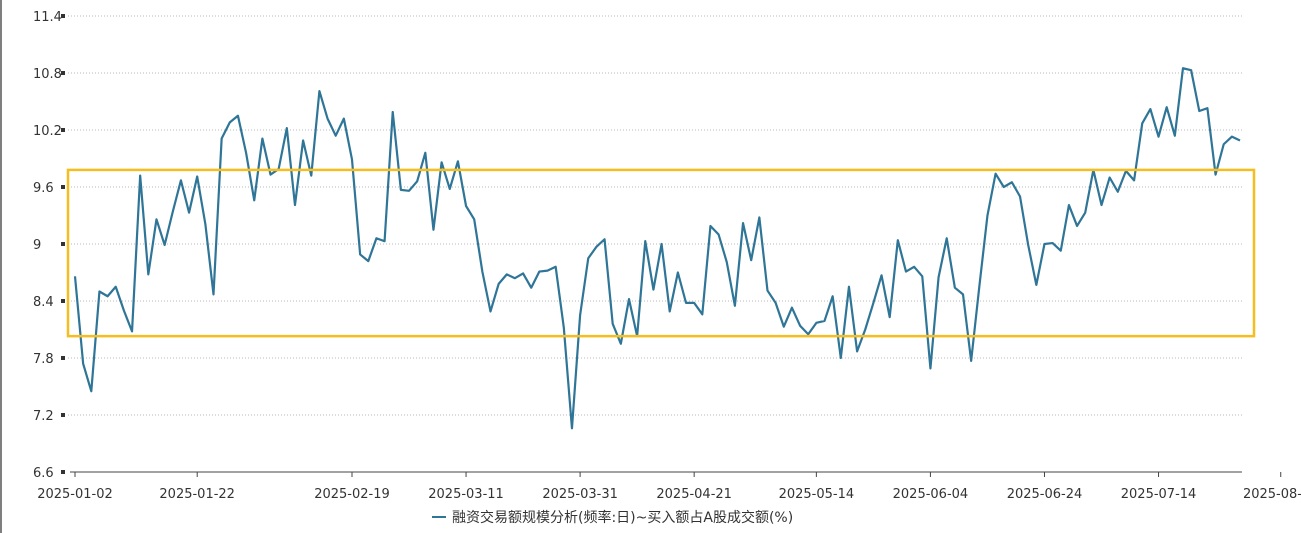 The height and width of the screenshot is (533, 1301). Describe the element at coordinates (43, 416) in the screenshot. I see `y-tick-label: 7.2` at that location.